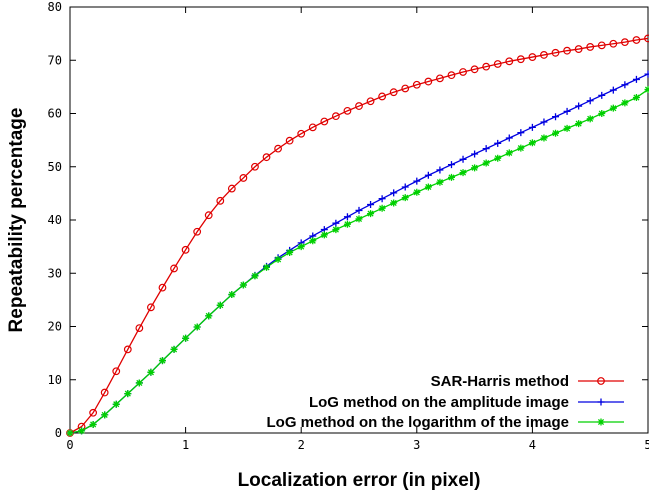 The width and height of the screenshot is (649, 495). I want to click on y-axis-title: Repeatability percentage, so click(16, 220).